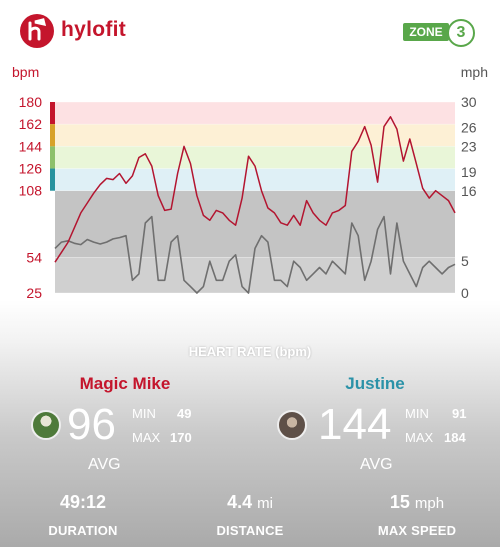 Image resolution: width=500 pixels, height=547 pixels. I want to click on chart-title: HEART RATE (bpm), so click(250, 351).